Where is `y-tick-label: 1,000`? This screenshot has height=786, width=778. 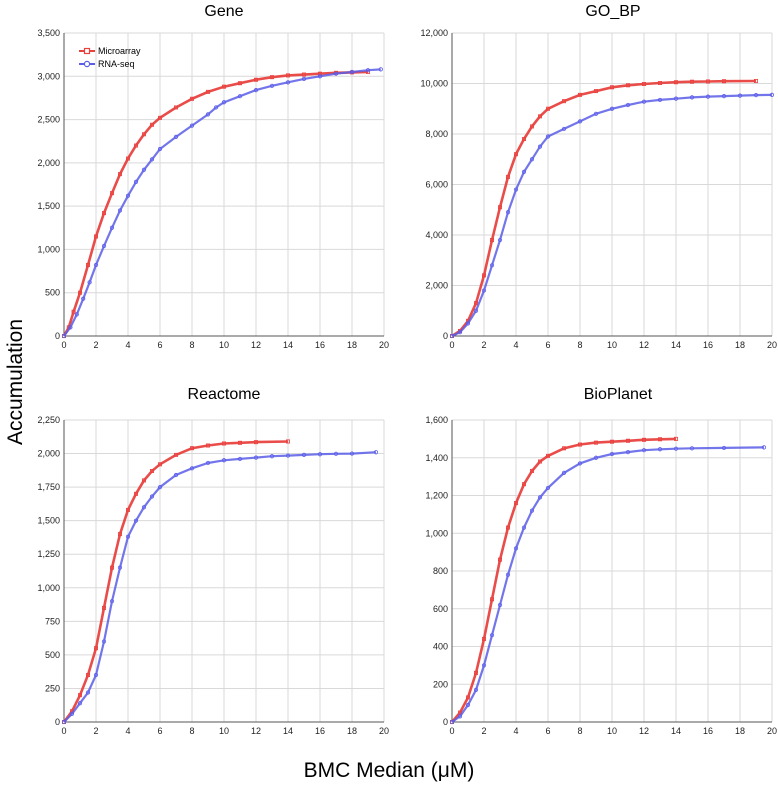
y-tick-label: 1,000 is located at coordinates (48, 249).